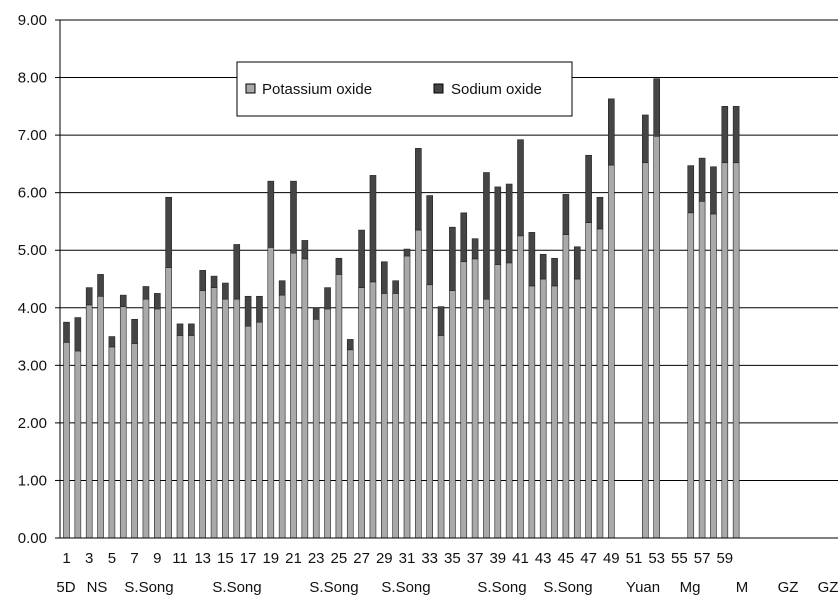 This screenshot has width=838, height=599. I want to click on x-tick-label: 49, so click(611, 558).